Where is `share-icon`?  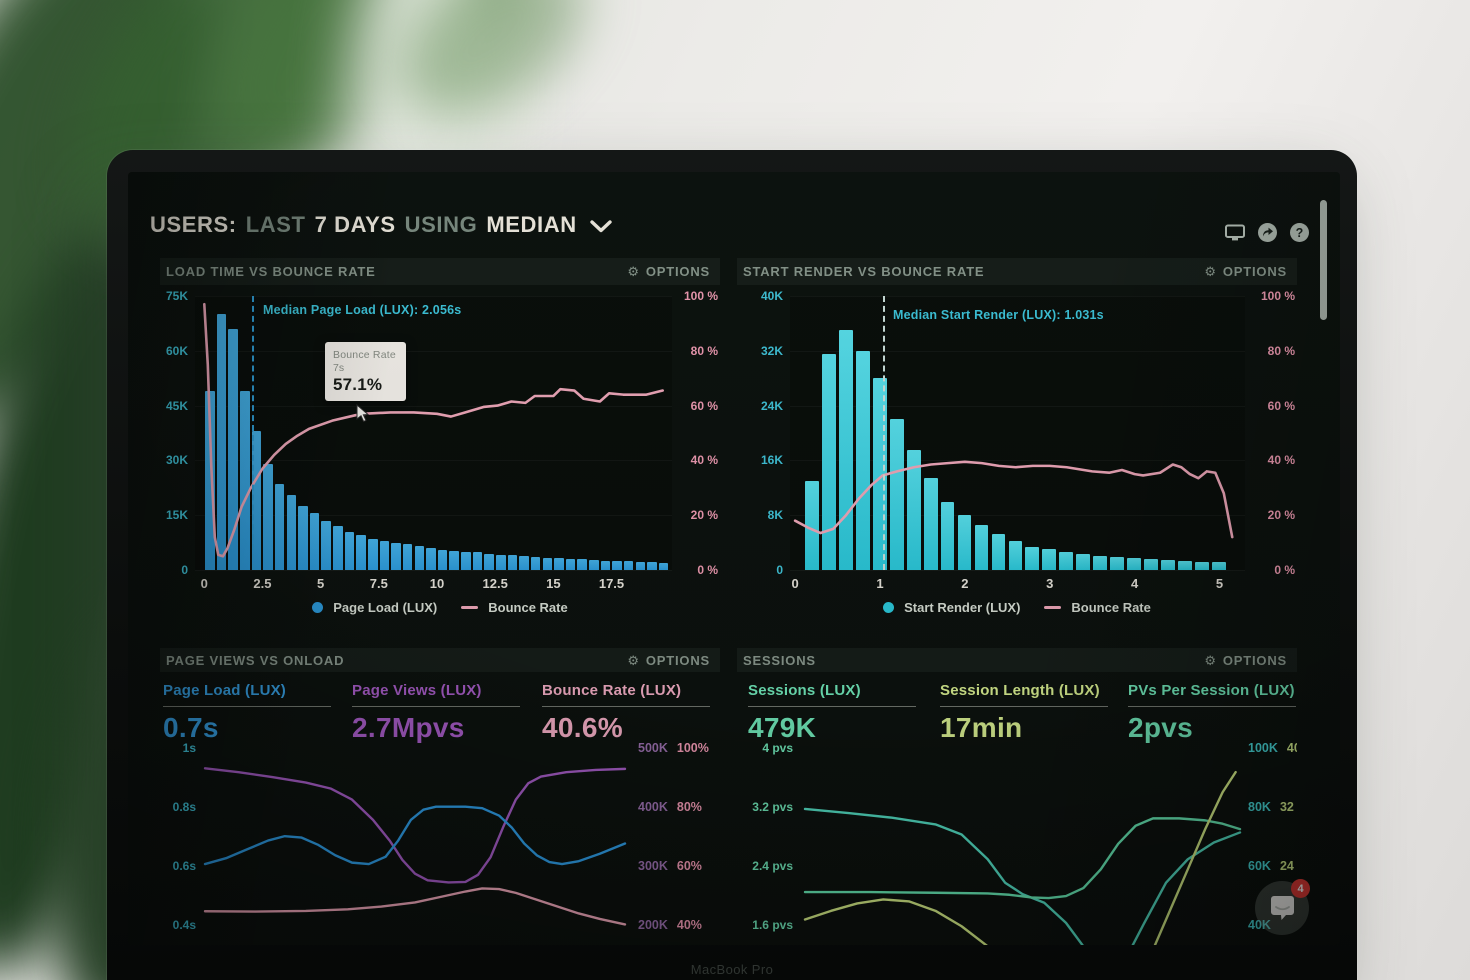
share-icon is located at coordinates (1267, 232).